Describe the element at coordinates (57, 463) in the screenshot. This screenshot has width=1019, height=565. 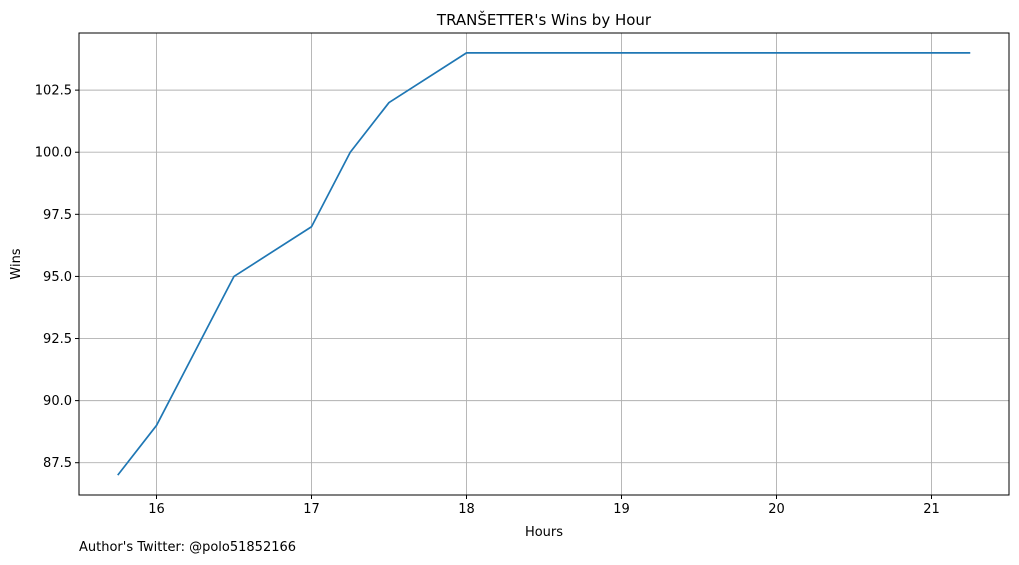
I see `y-tick-label: 87.5` at that location.